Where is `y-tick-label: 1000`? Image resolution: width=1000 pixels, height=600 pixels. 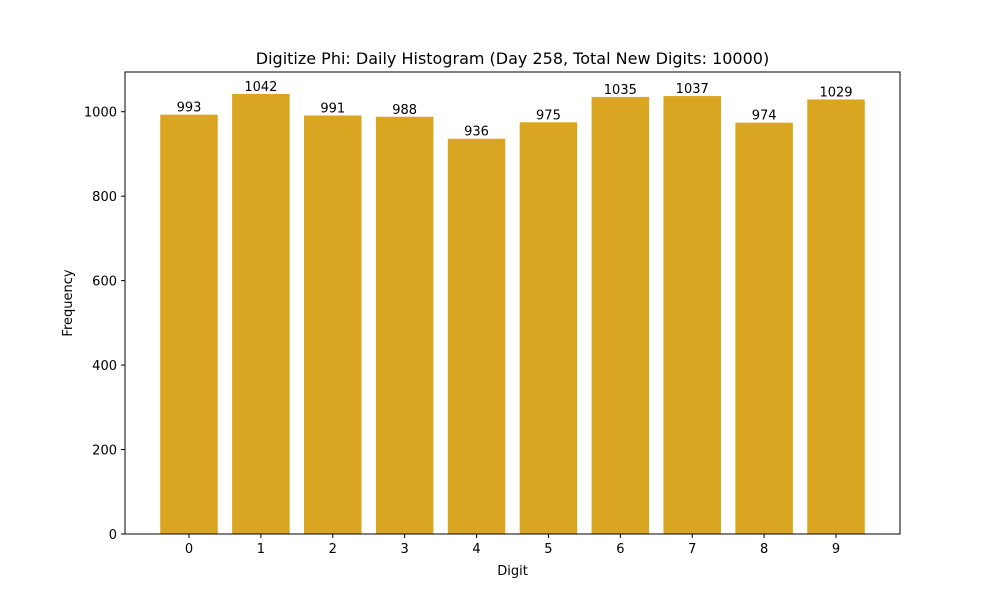 y-tick-label: 1000 is located at coordinates (100, 113).